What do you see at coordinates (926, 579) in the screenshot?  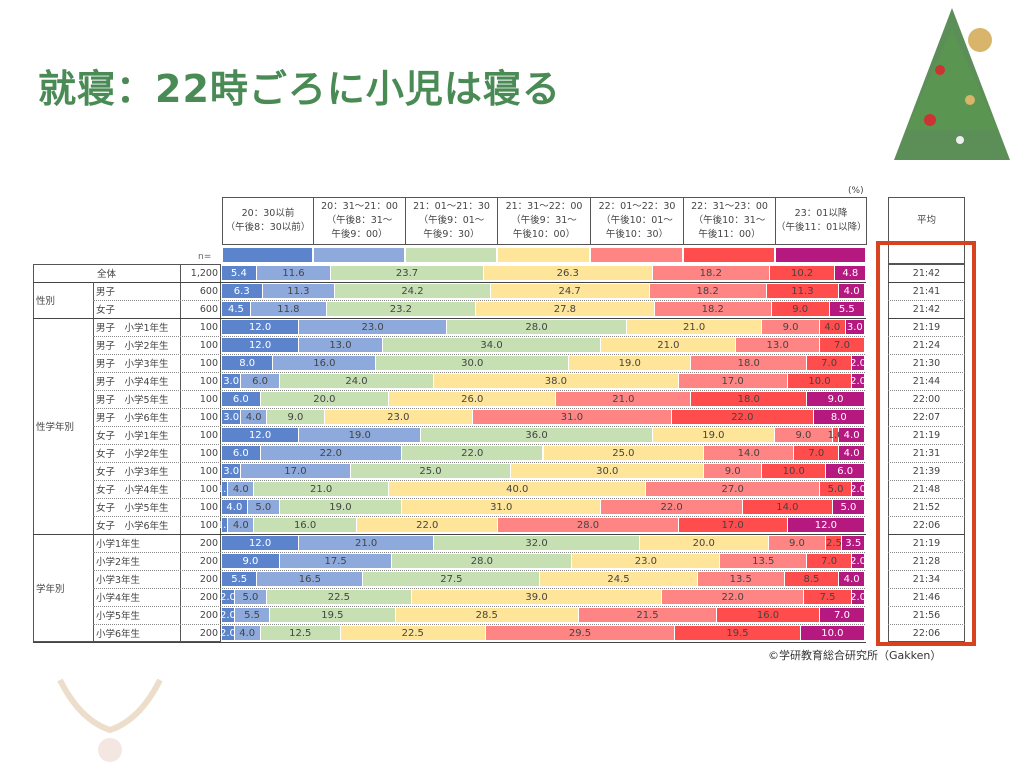 I see `row-average: 21:34` at bounding box center [926, 579].